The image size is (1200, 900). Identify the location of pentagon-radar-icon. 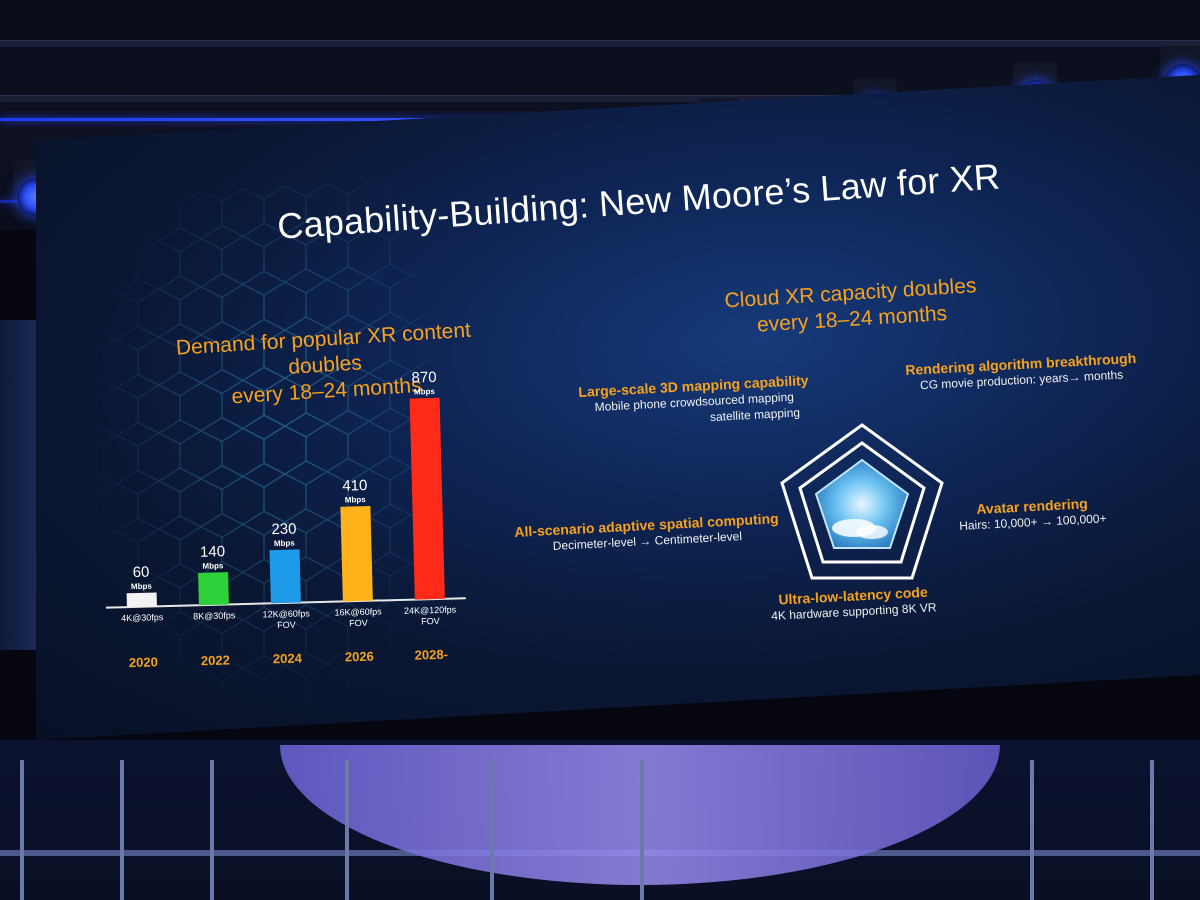
(862, 501).